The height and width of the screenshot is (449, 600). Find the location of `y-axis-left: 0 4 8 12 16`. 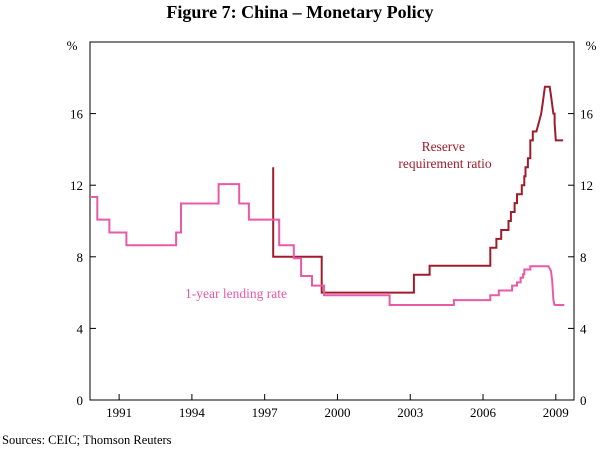

y-axis-left: 0 4 8 12 16 is located at coordinates (83, 257).